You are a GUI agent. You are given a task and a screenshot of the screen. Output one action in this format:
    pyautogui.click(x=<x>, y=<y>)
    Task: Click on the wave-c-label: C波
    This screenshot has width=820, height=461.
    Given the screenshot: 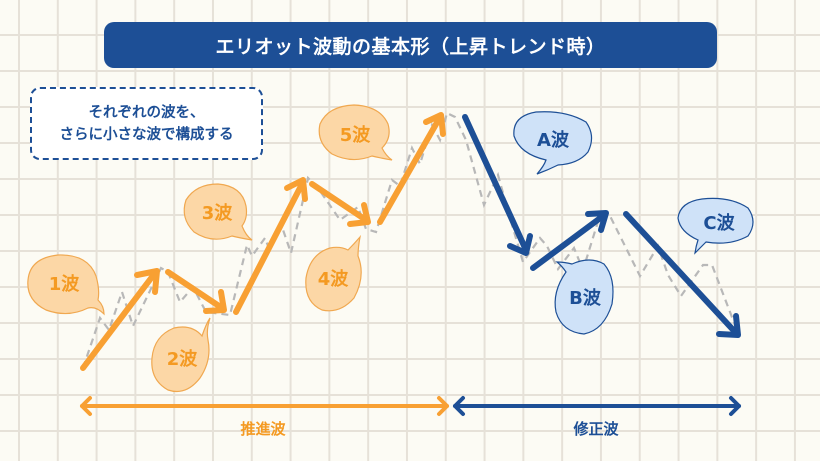 What is the action you would take?
    pyautogui.click(x=719, y=223)
    